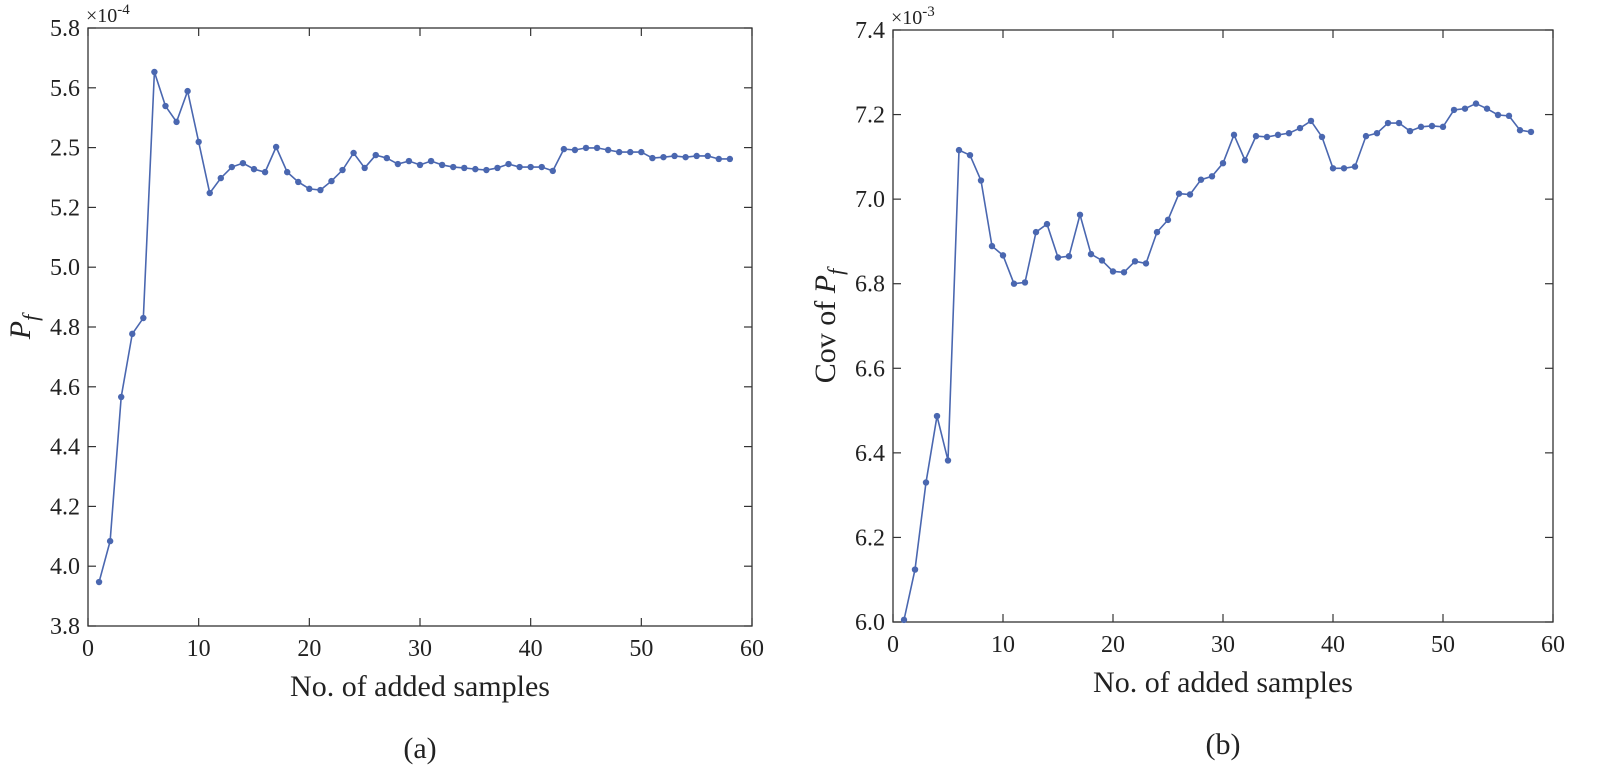  What do you see at coordinates (65, 208) in the screenshot?
I see `y-tick-label: 5.2` at bounding box center [65, 208].